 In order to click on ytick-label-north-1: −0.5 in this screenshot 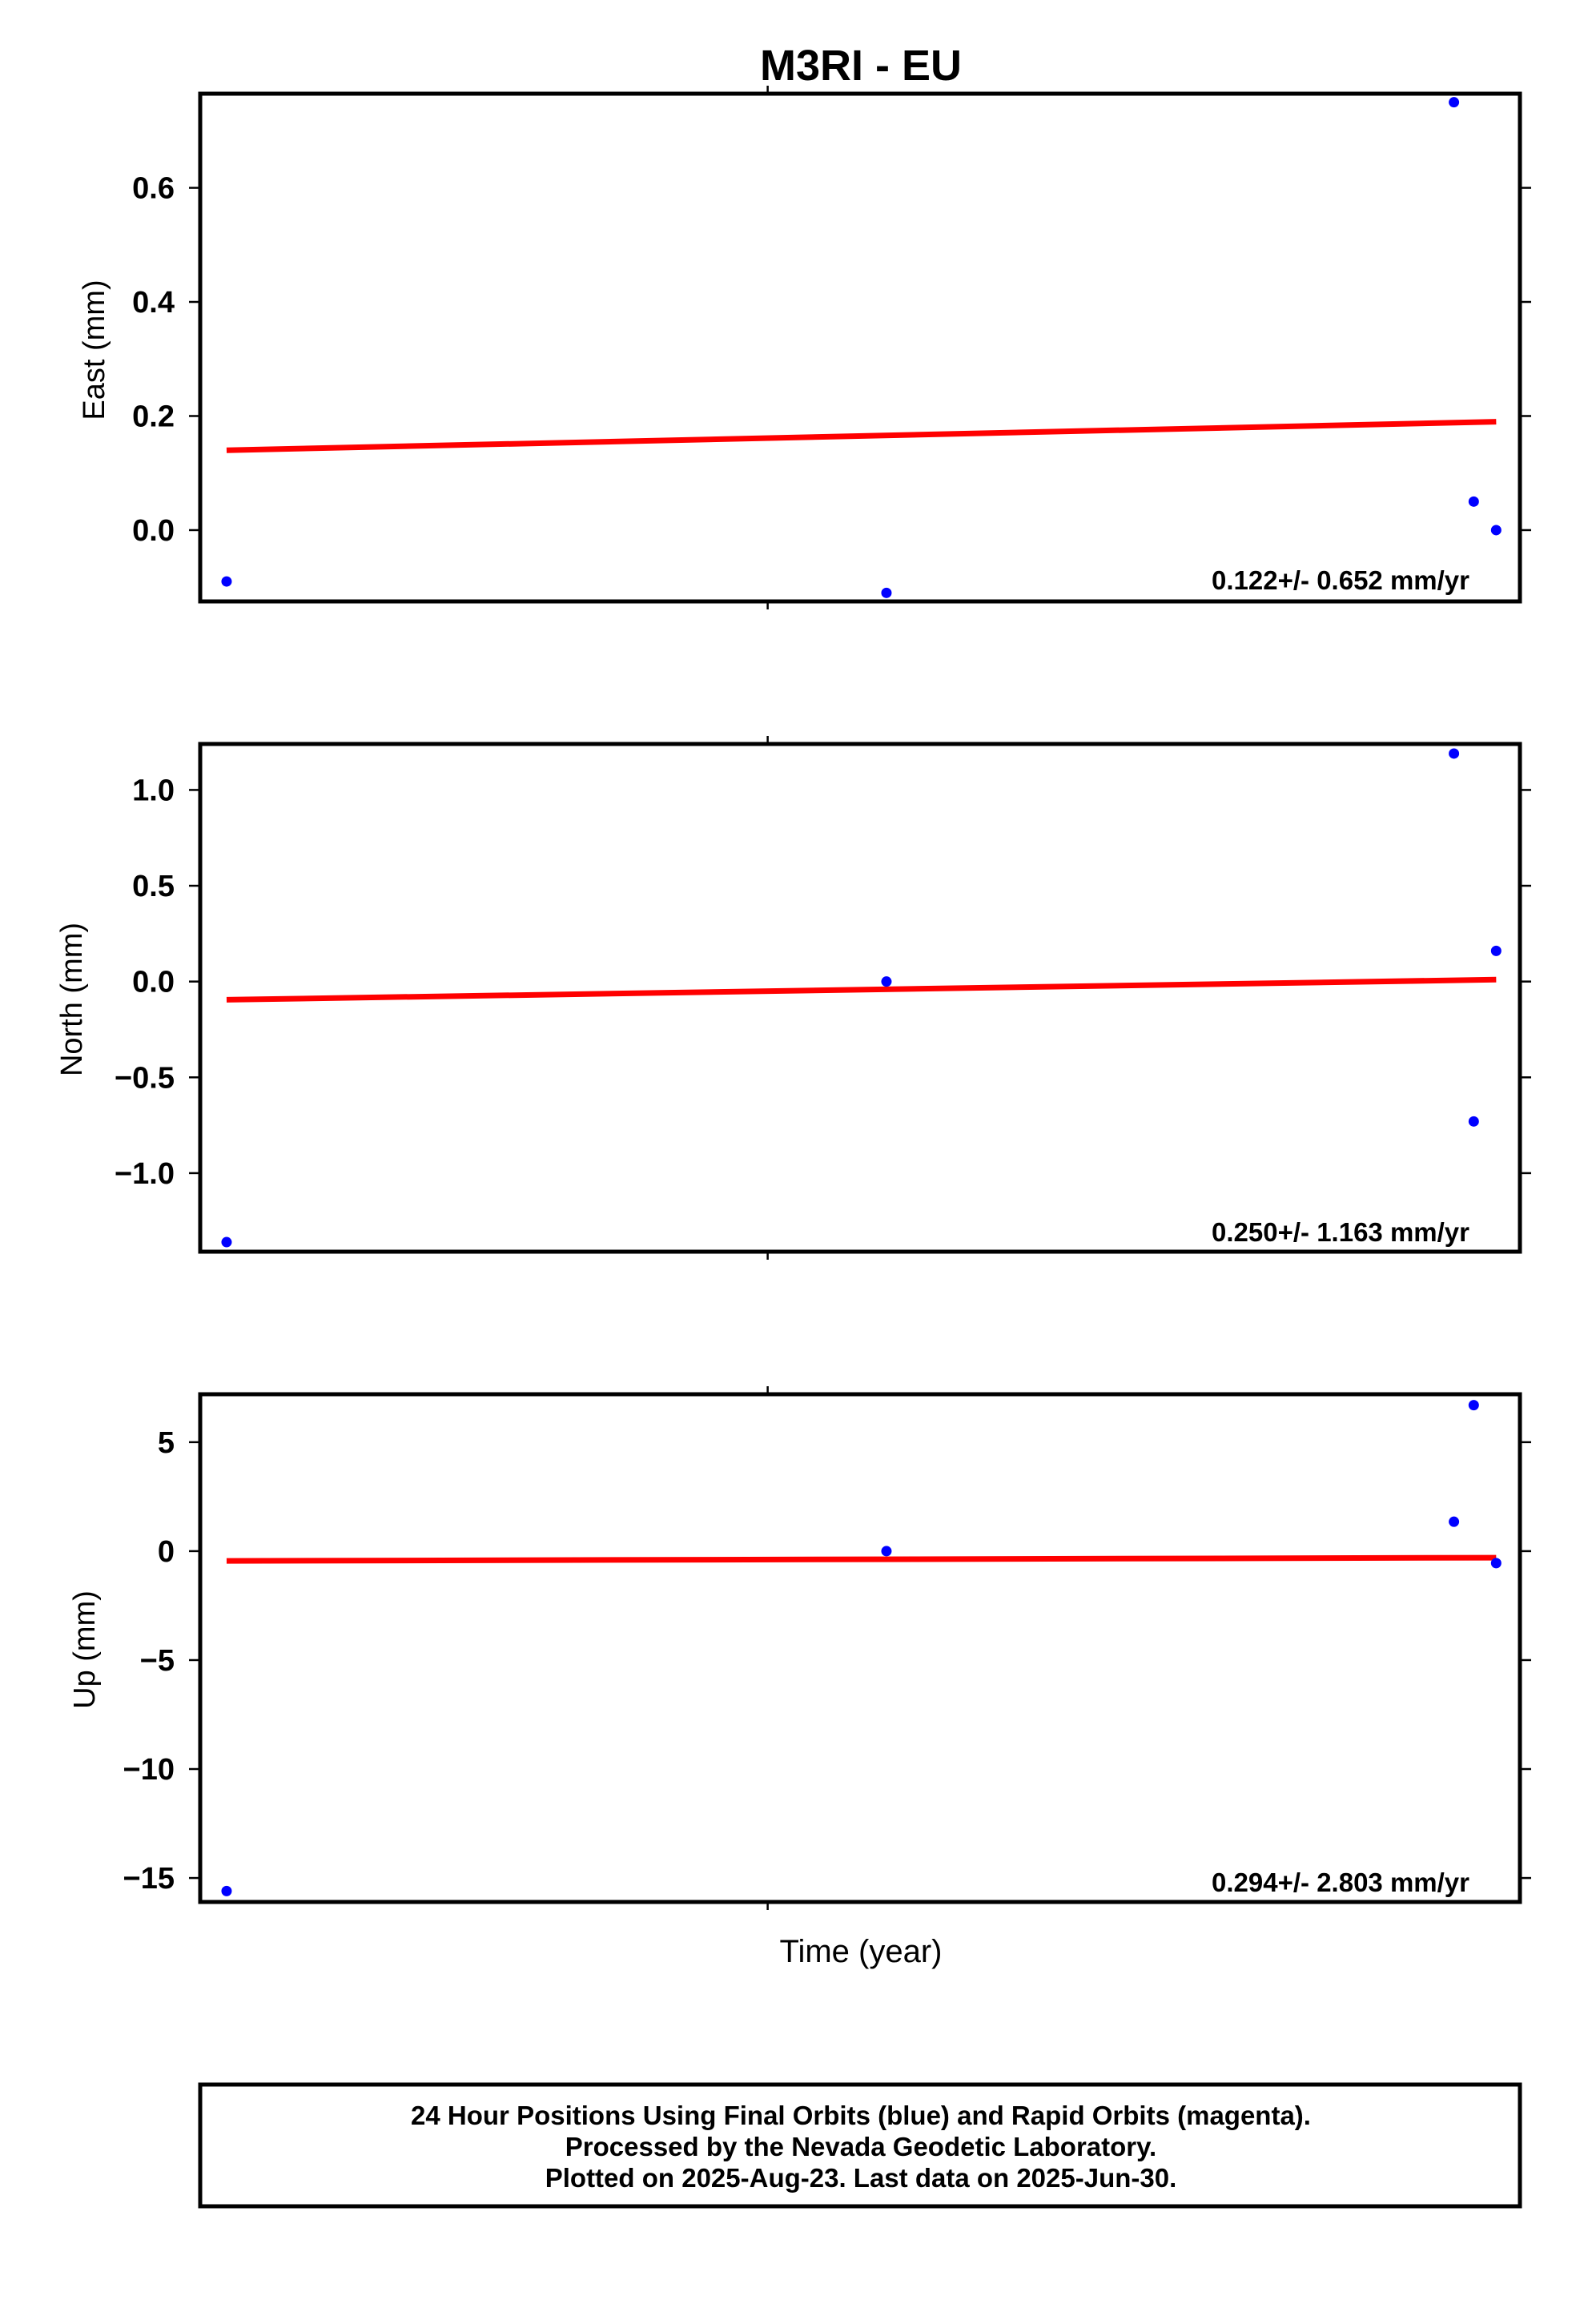, I will do `click(145, 1078)`.